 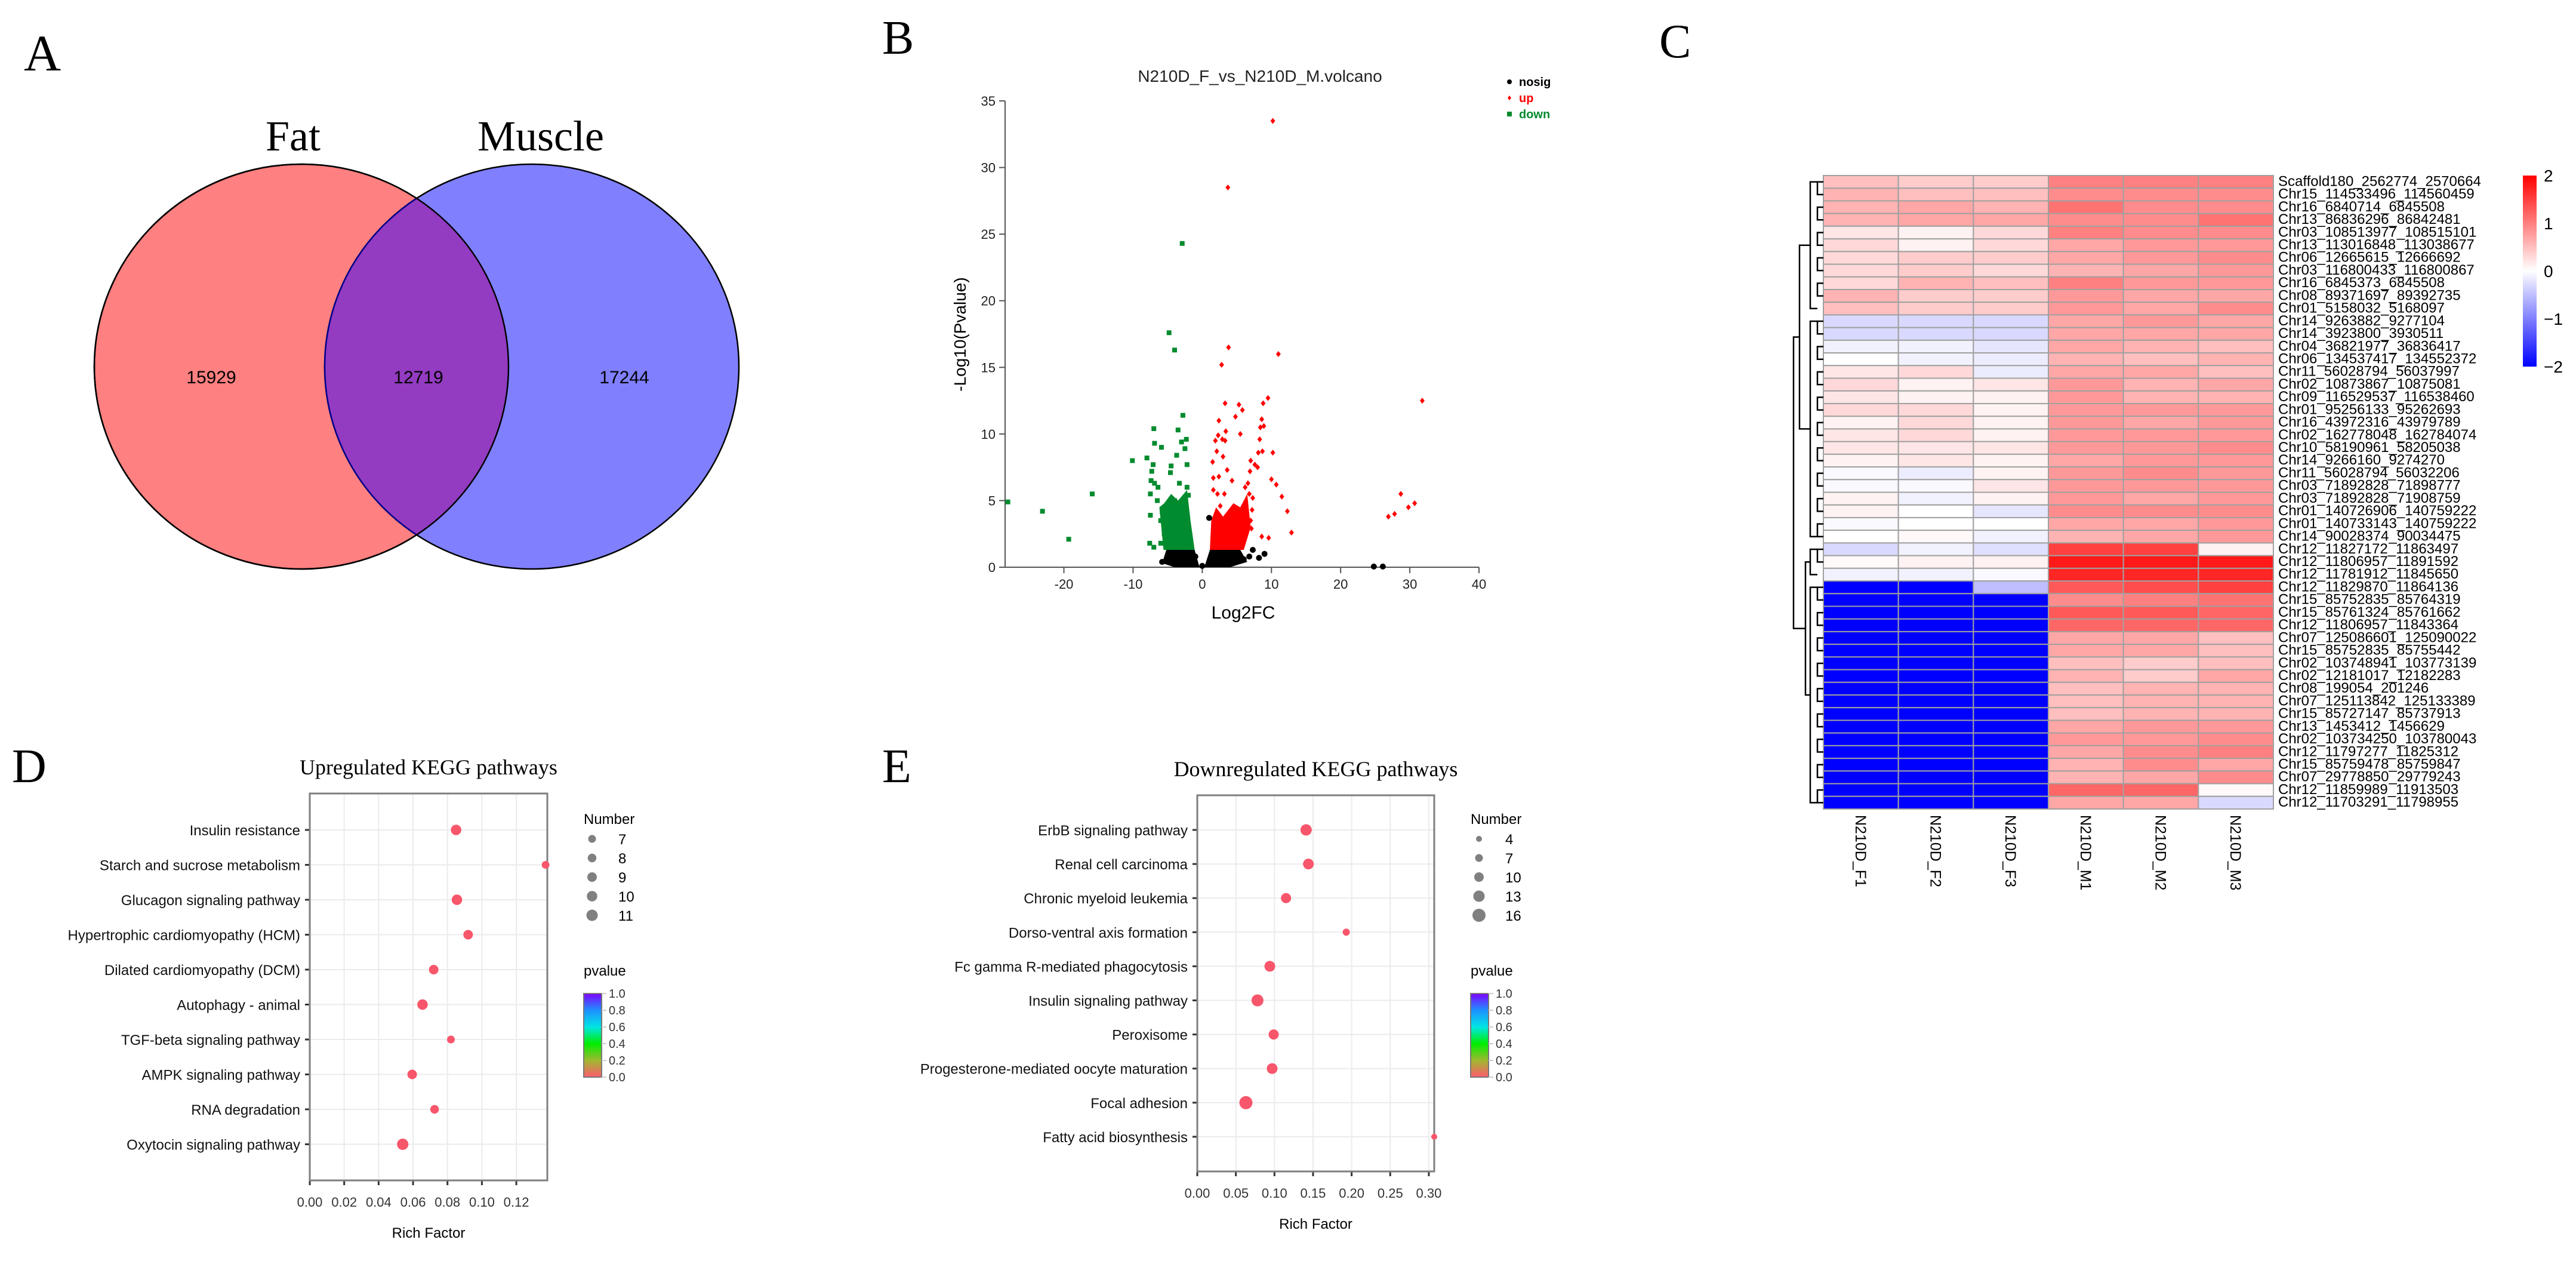 I want to click on volcano-point-nosig, so click(x=1382, y=566).